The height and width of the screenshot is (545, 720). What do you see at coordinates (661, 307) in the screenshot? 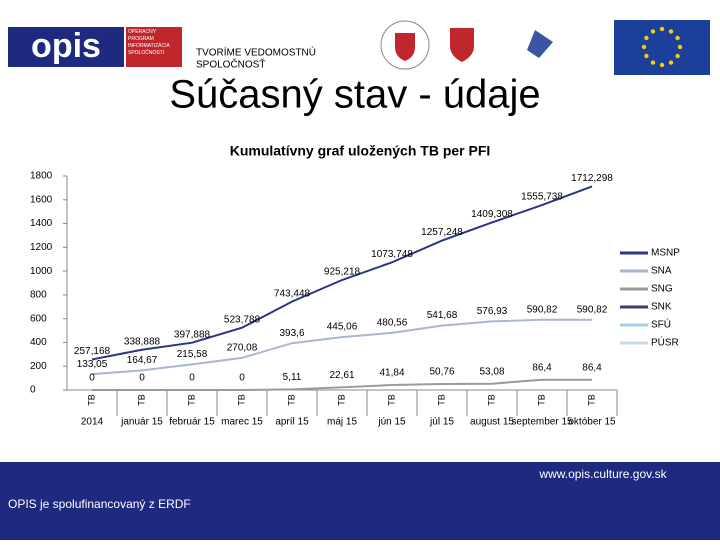
I see `legend-label: SNK` at bounding box center [661, 307].